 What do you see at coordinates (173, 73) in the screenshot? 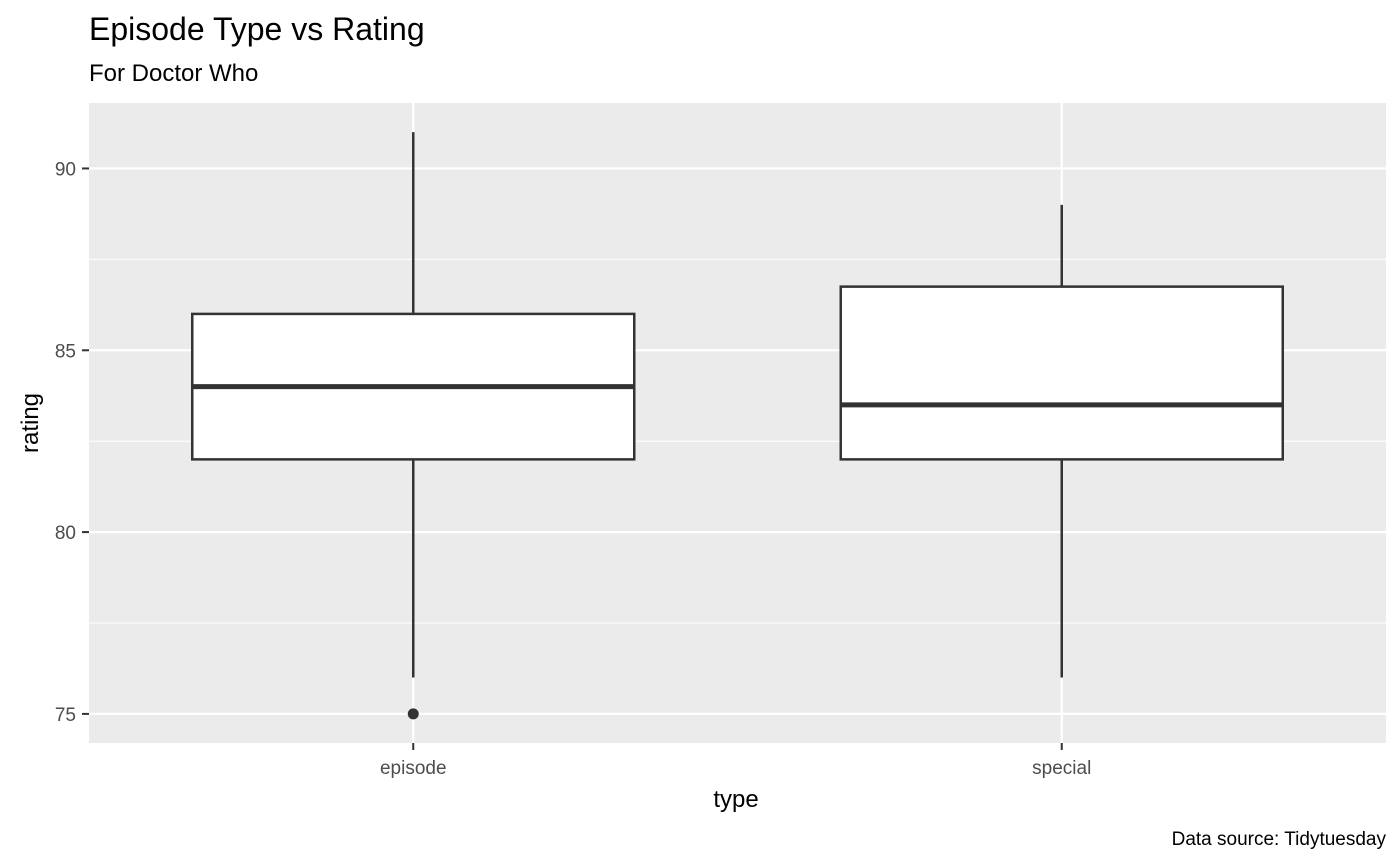
I see `chart-subtitle: For Doctor Who` at bounding box center [173, 73].